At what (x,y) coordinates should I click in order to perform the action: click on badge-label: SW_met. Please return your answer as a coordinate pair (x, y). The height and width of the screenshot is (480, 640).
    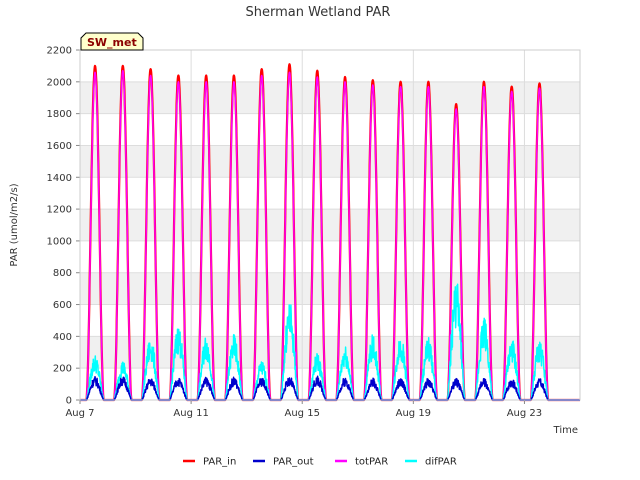
    Looking at the image, I should click on (112, 42).